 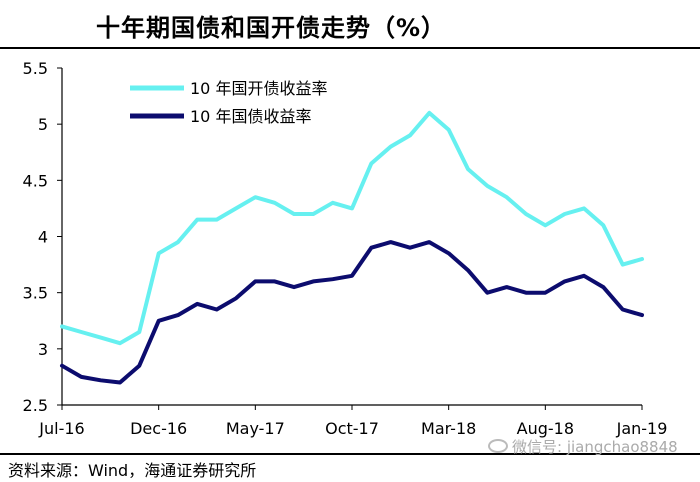 I want to click on x-tick-label: May-17, so click(x=255, y=428).